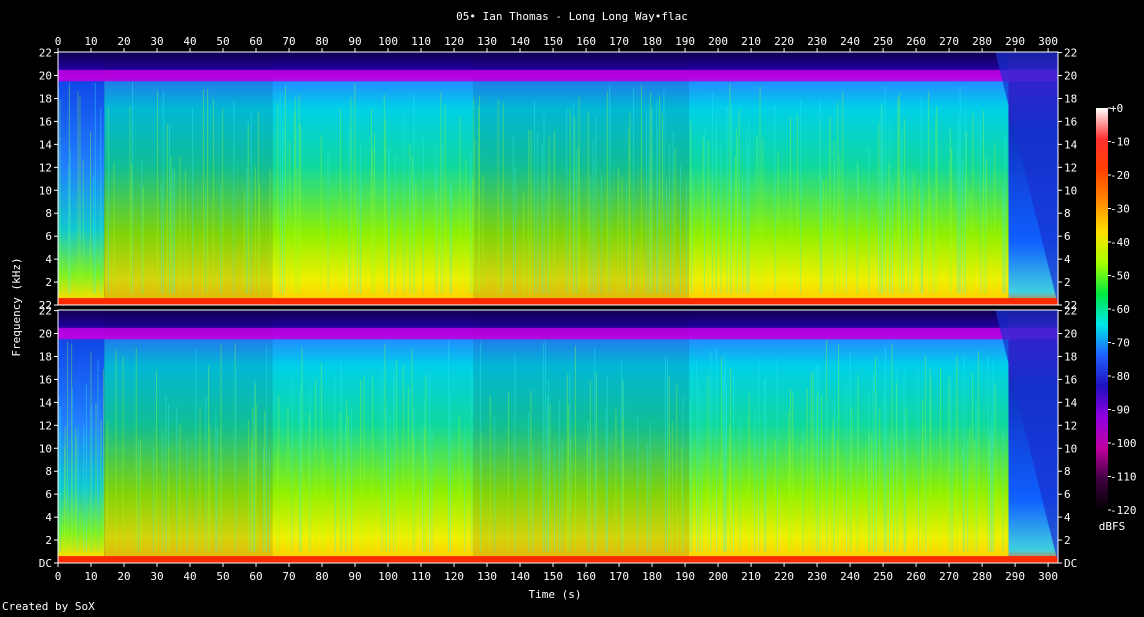 This screenshot has height=617, width=1144. I want to click on x-tick-label-bottom: 170, so click(619, 576).